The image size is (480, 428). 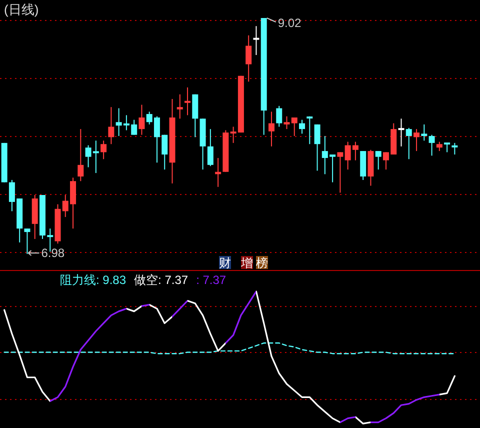 What do you see at coordinates (246, 263) in the screenshot?
I see `text: 增` at bounding box center [246, 263].